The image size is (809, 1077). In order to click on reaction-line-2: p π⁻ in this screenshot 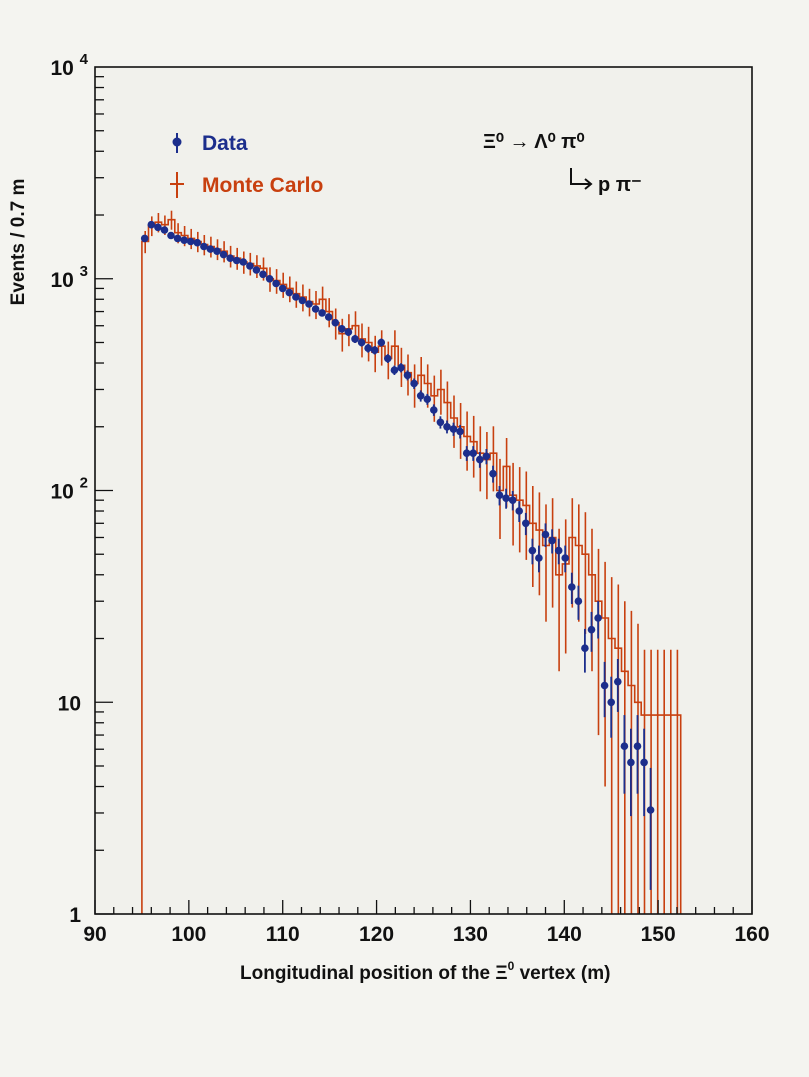, I will do `click(620, 185)`.